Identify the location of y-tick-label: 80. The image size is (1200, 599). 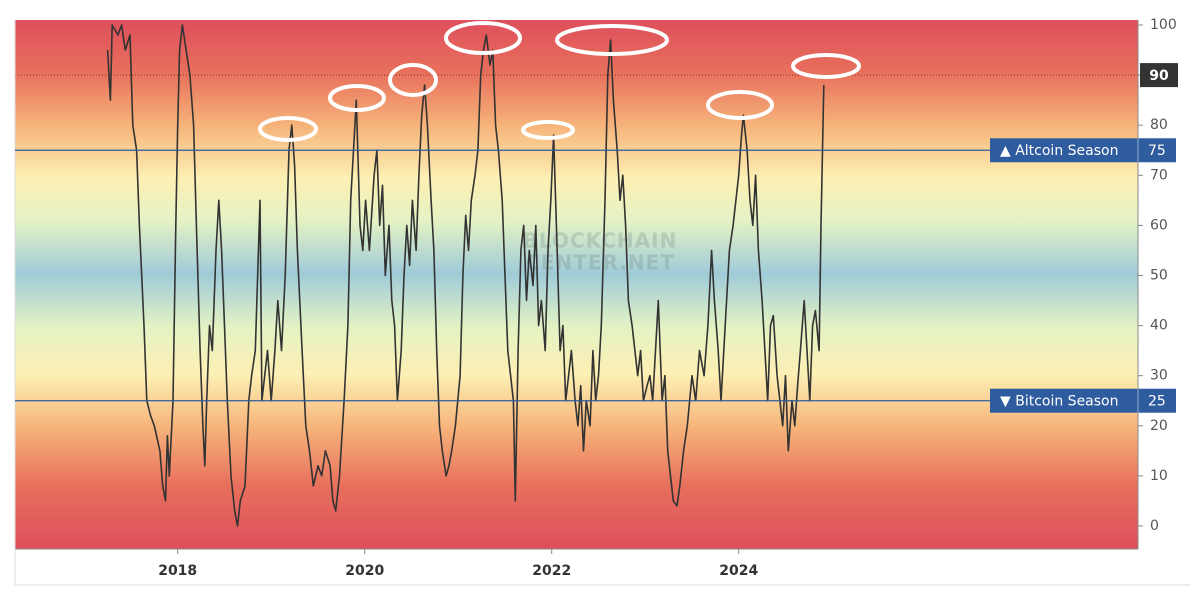
(1159, 125).